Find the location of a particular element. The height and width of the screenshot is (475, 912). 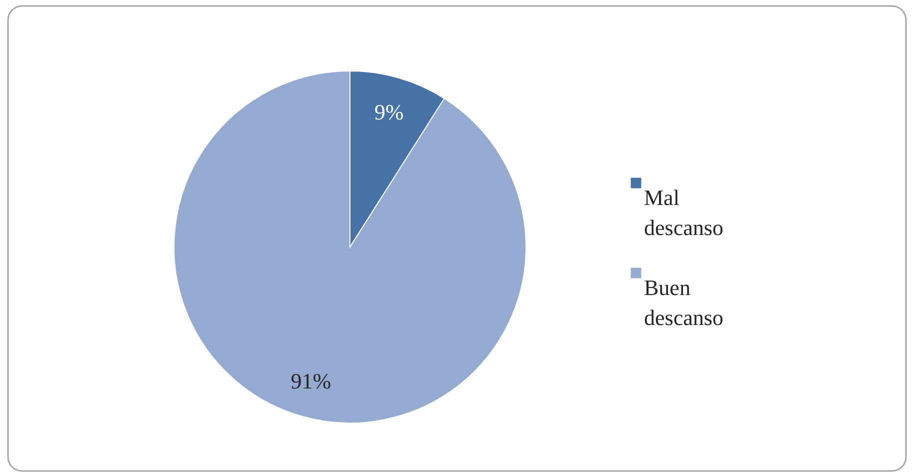

legend-label: Mal descanso is located at coordinates (684, 212).